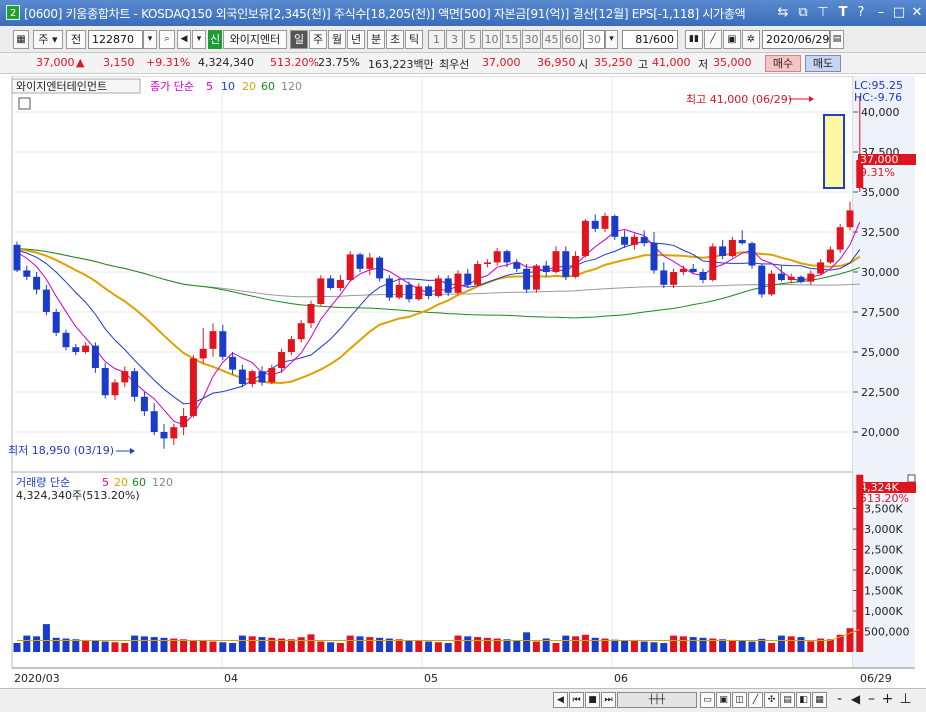  What do you see at coordinates (119, 62) in the screenshot?
I see `price-change: 3,150` at bounding box center [119, 62].